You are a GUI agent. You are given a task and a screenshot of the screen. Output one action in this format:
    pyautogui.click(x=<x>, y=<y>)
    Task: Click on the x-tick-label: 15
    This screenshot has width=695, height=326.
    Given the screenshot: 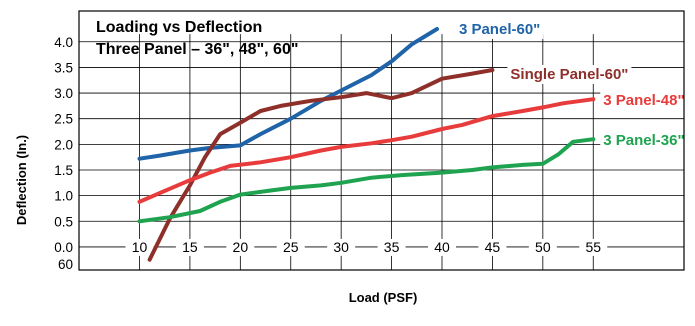 What is the action you would take?
    pyautogui.click(x=190, y=247)
    